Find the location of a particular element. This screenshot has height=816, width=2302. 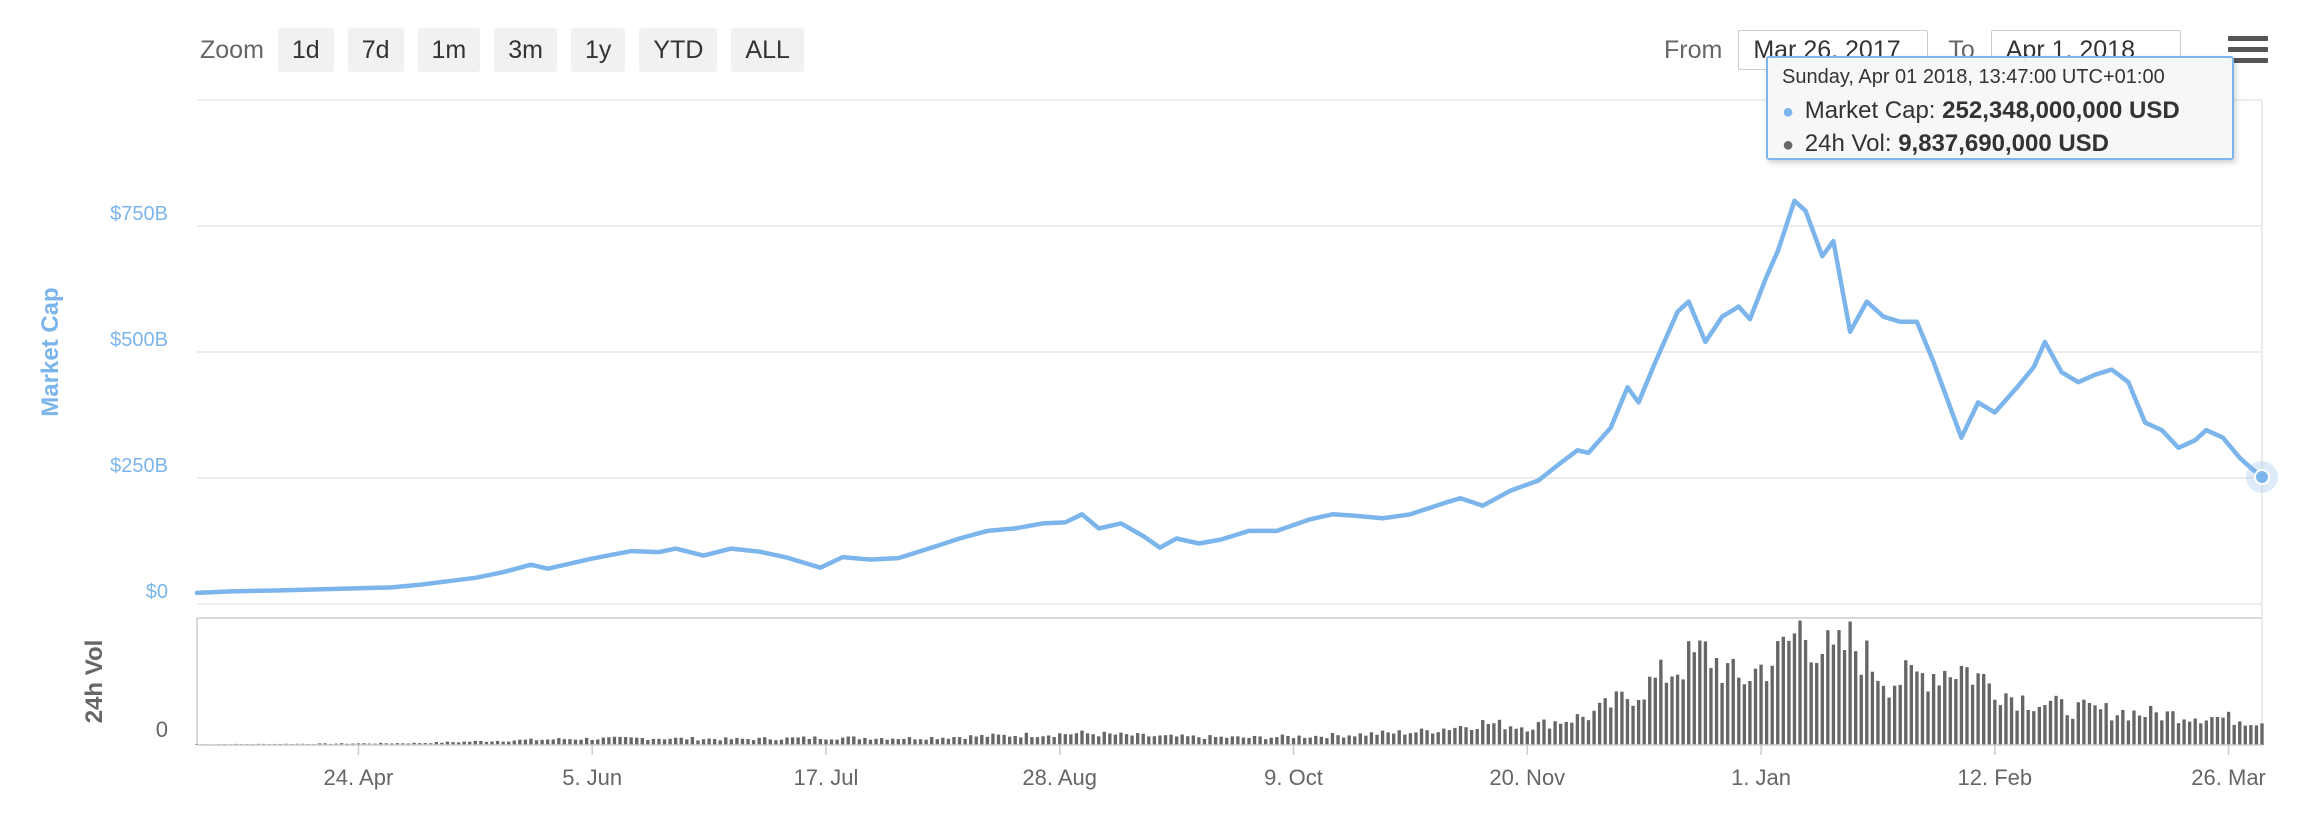

zoom-1y-button: 1y is located at coordinates (598, 50).